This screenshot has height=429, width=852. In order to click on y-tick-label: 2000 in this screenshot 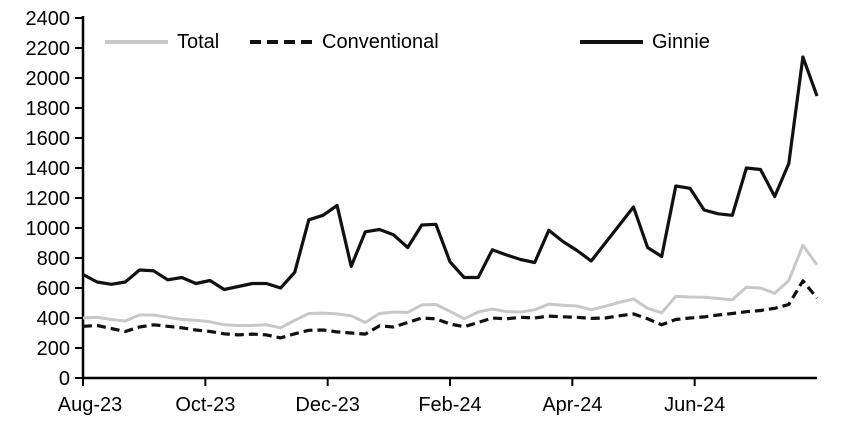, I will do `click(48, 79)`.